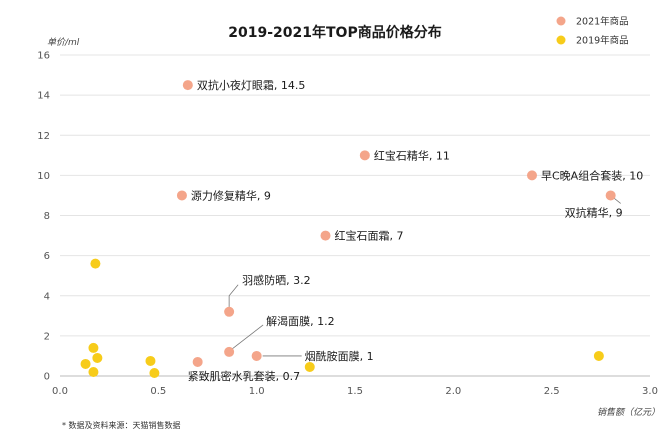  I want to click on x-tick-label: 2.0, so click(453, 391).